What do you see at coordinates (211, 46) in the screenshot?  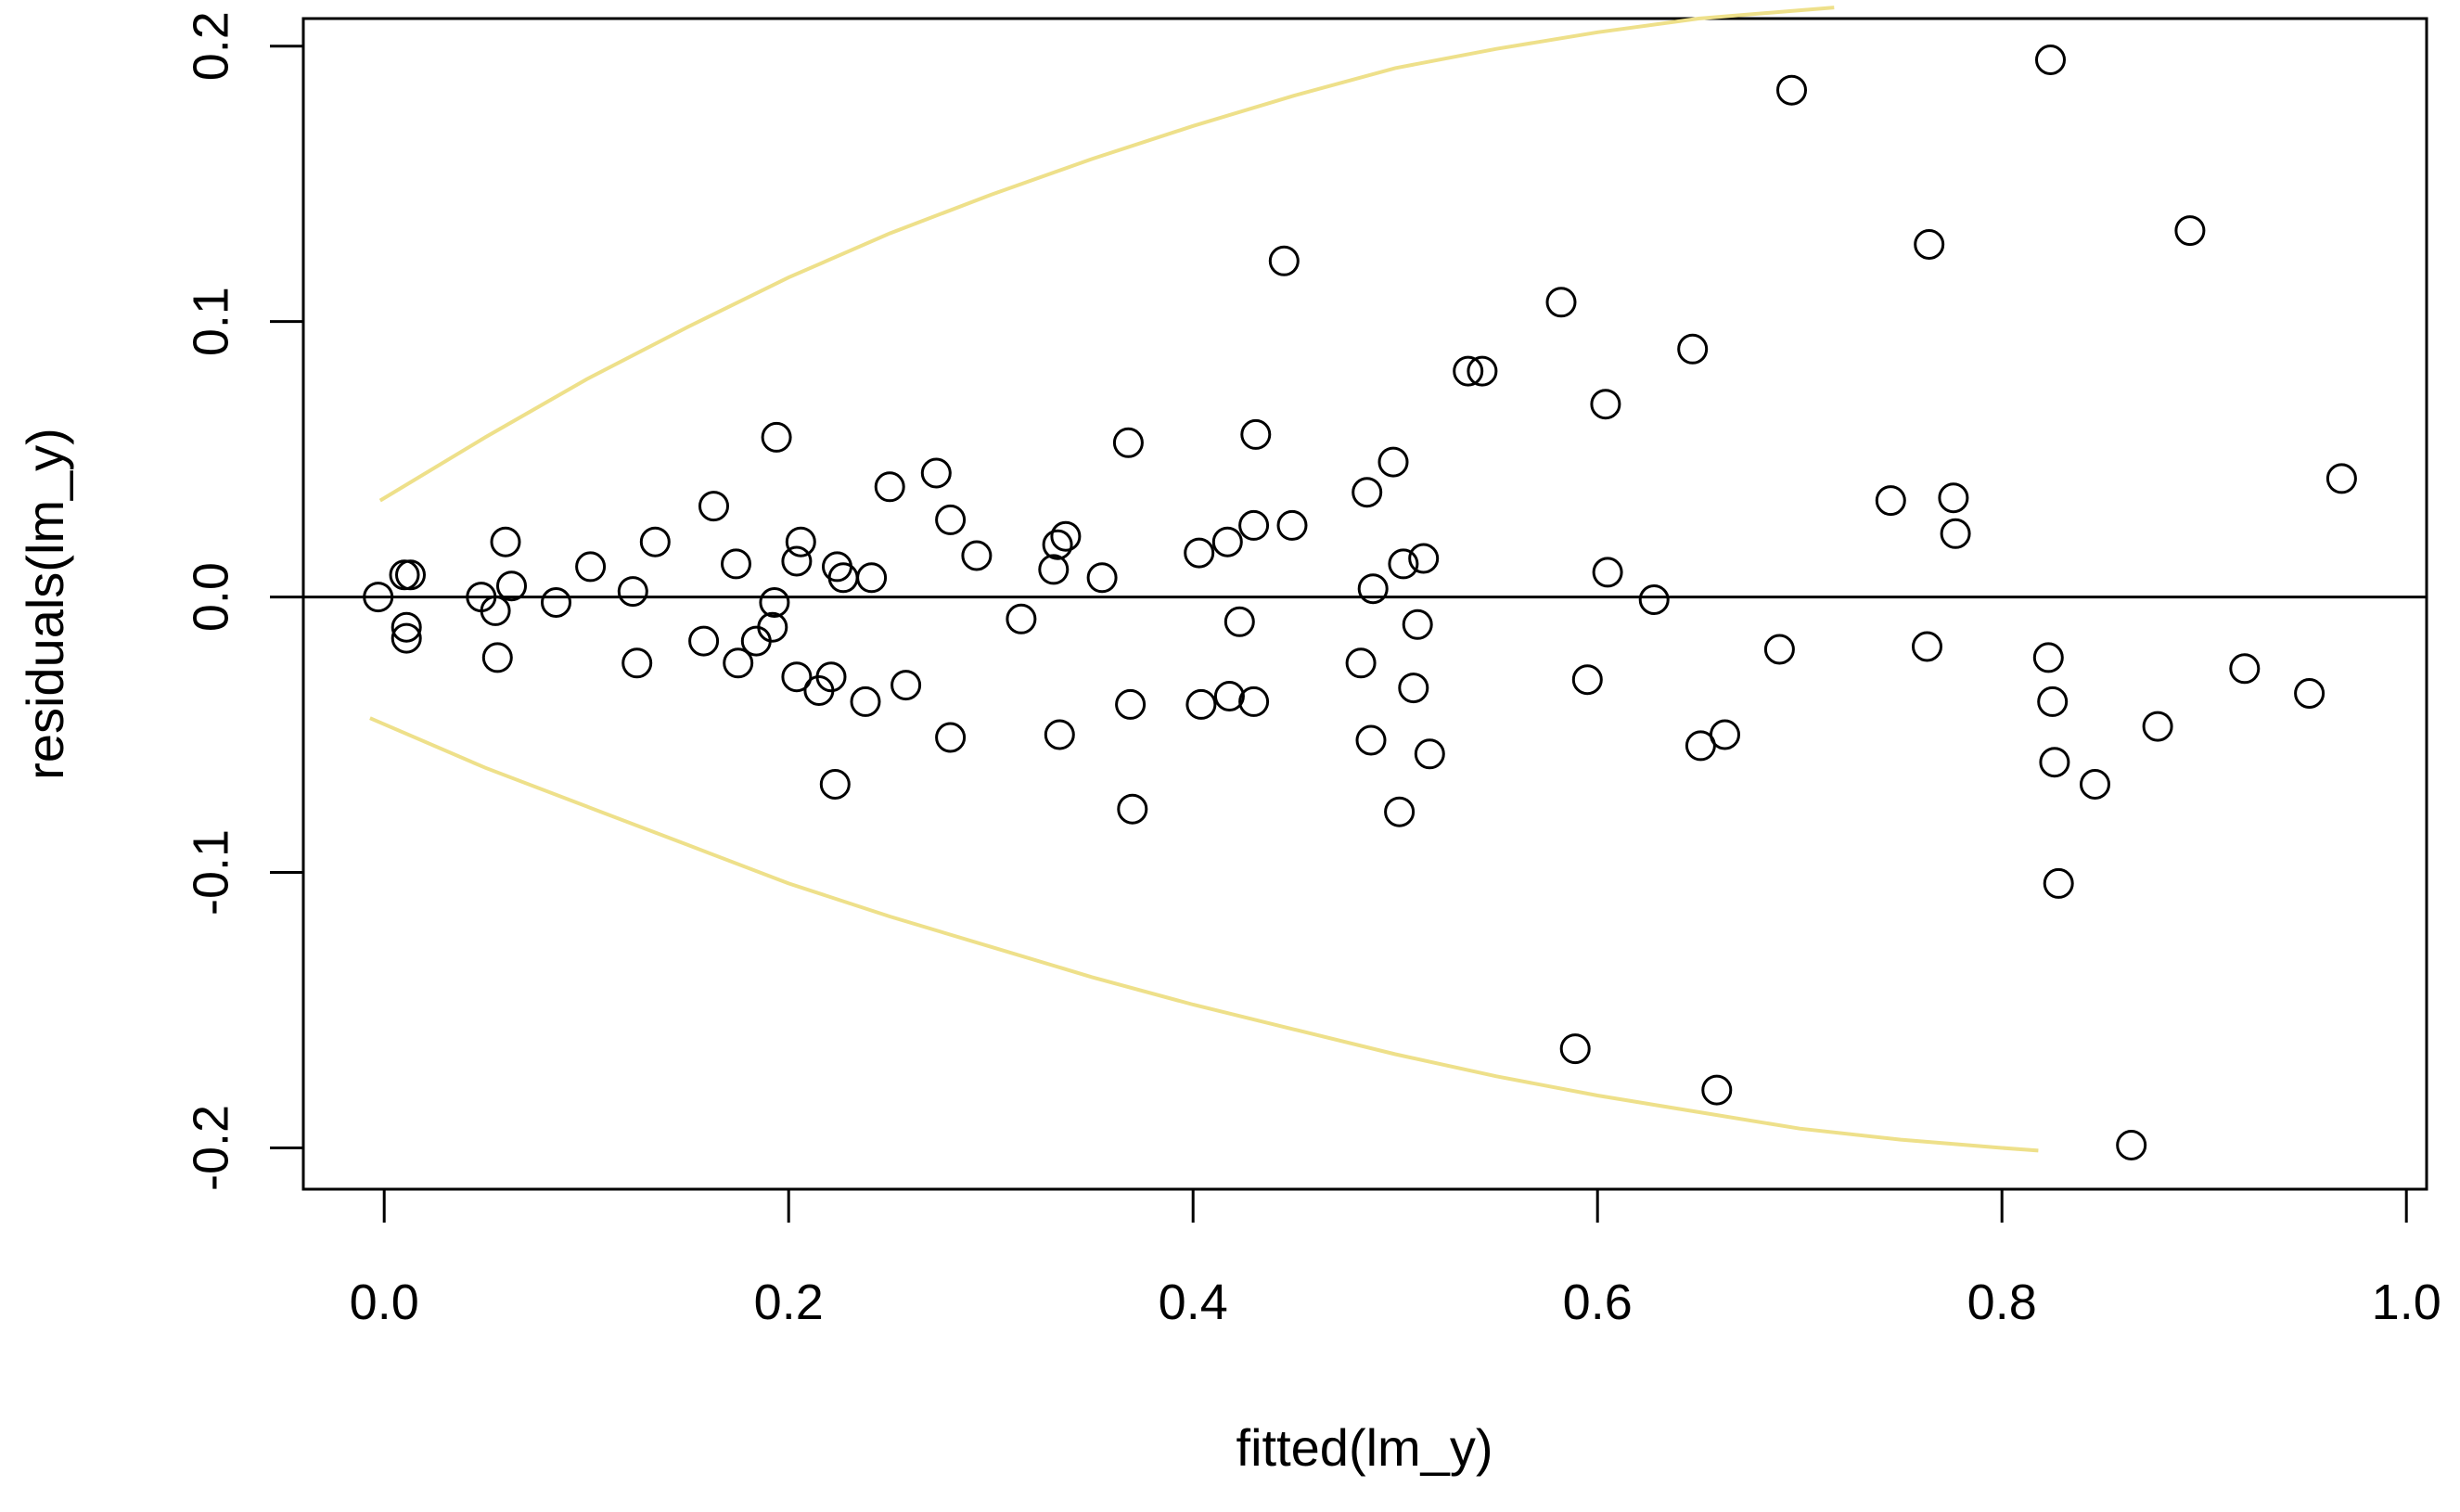 I see `y-tick-label: 0.2` at bounding box center [211, 46].